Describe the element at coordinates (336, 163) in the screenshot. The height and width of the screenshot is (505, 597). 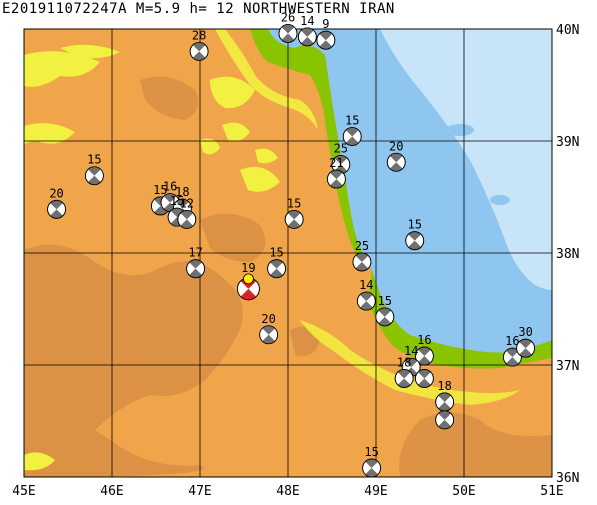
I see `depth-label: 21` at that location.